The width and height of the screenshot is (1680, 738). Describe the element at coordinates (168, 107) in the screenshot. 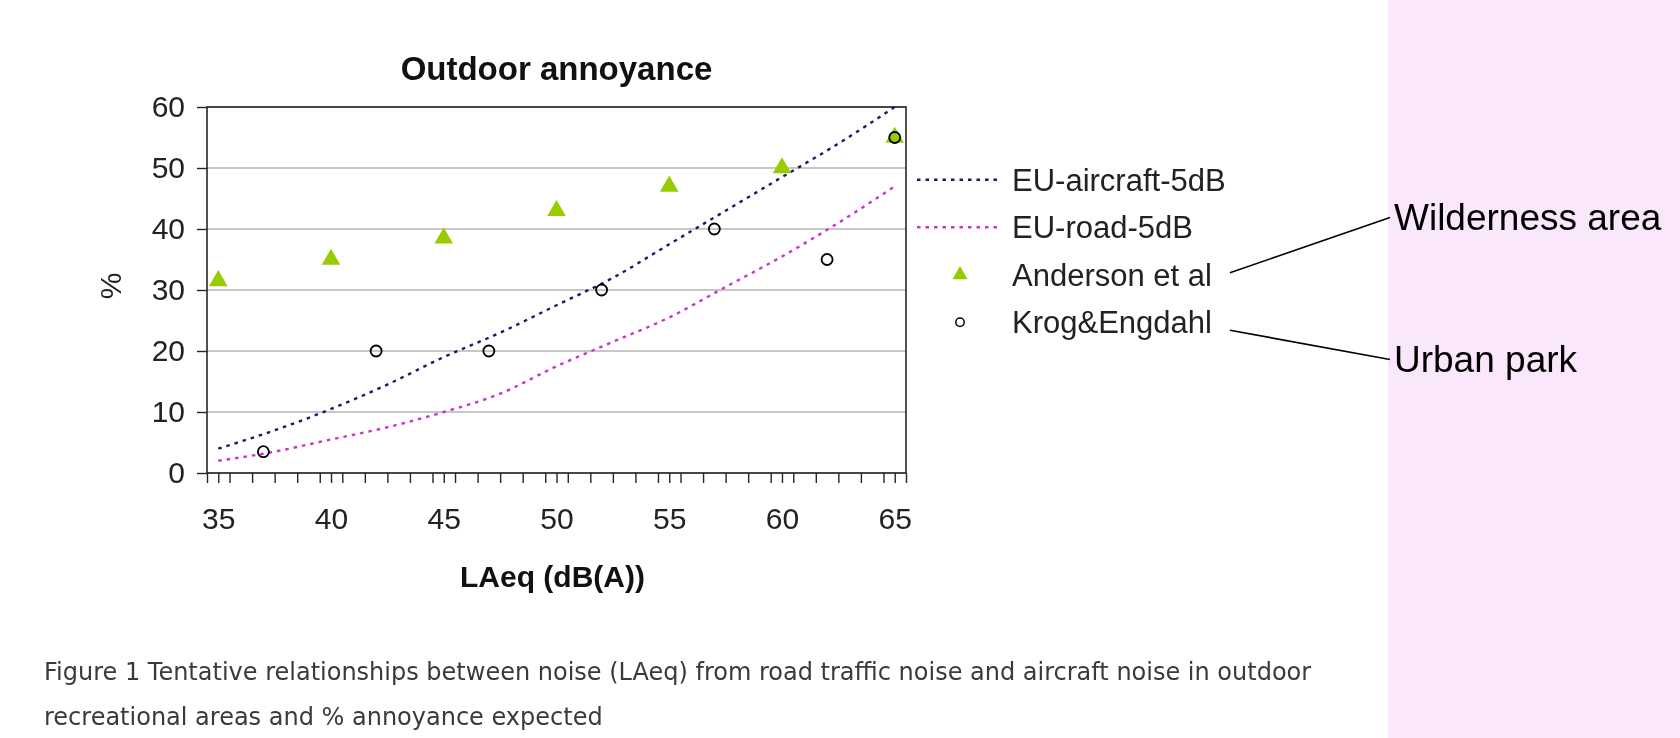

I see `y-tick-label: 60` at that location.